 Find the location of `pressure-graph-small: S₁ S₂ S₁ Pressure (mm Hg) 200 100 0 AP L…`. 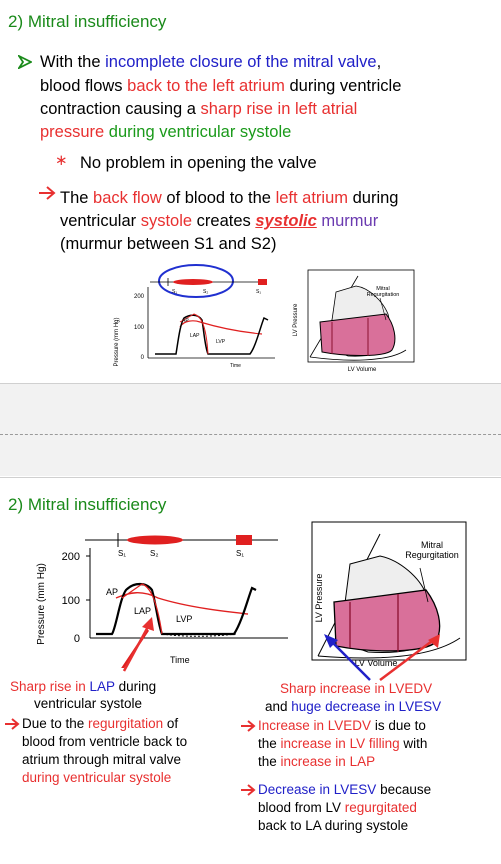

pressure-graph-small: S₁ S₂ S₁ Pressure (mm Hg) 200 100 0 AP L… is located at coordinates (194, 316).